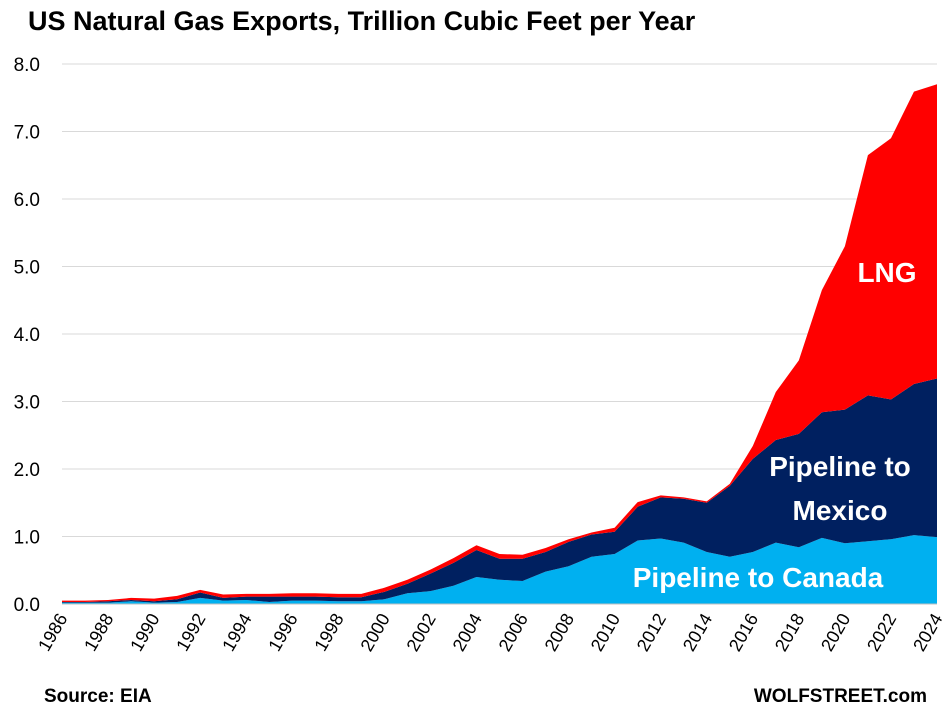  What do you see at coordinates (328, 632) in the screenshot?
I see `x-tick-label: 1998` at bounding box center [328, 632].